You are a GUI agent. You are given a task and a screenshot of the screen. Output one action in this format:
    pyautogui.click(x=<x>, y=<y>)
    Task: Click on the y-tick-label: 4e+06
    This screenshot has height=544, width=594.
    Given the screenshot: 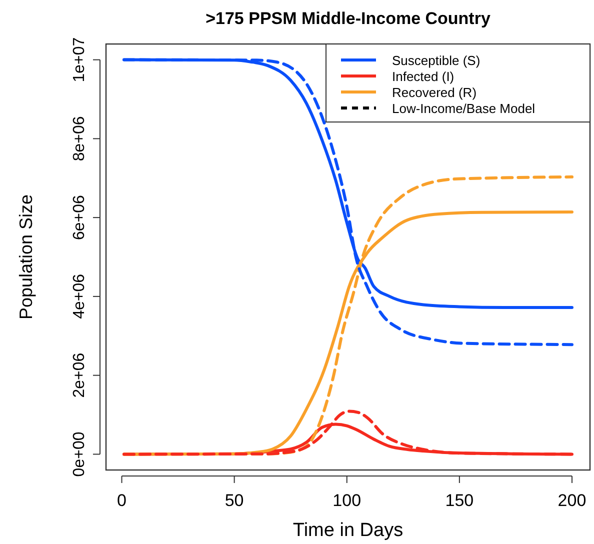 What is the action you would take?
    pyautogui.click(x=79, y=296)
    